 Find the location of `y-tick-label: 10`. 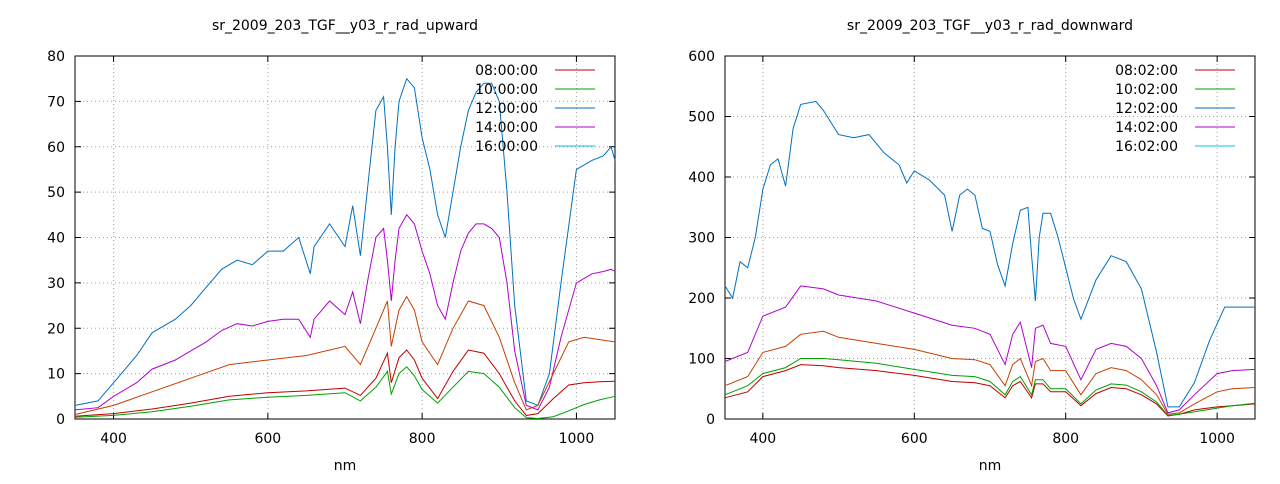

y-tick-label: 10 is located at coordinates (56, 375).